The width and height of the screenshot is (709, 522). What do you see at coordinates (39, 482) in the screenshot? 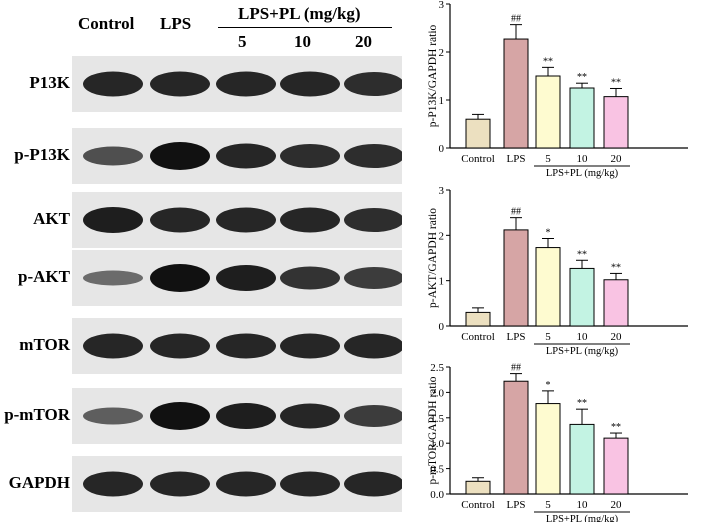
I see `blot-label-6: GAPDH` at bounding box center [39, 482].